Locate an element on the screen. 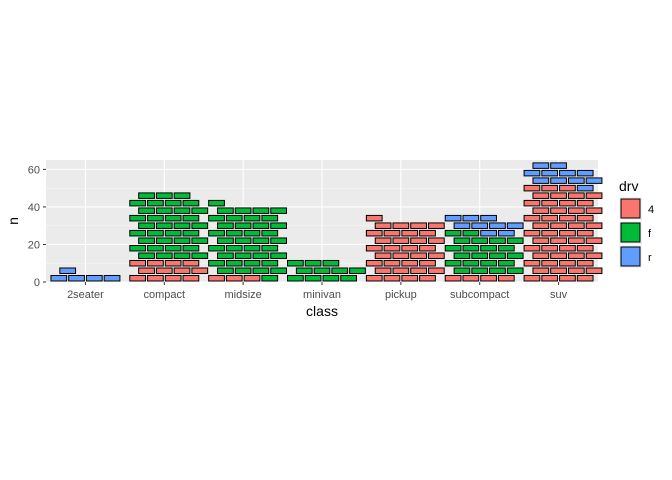 The width and height of the screenshot is (672, 480). x-tick-label: pickup is located at coordinates (401, 295).